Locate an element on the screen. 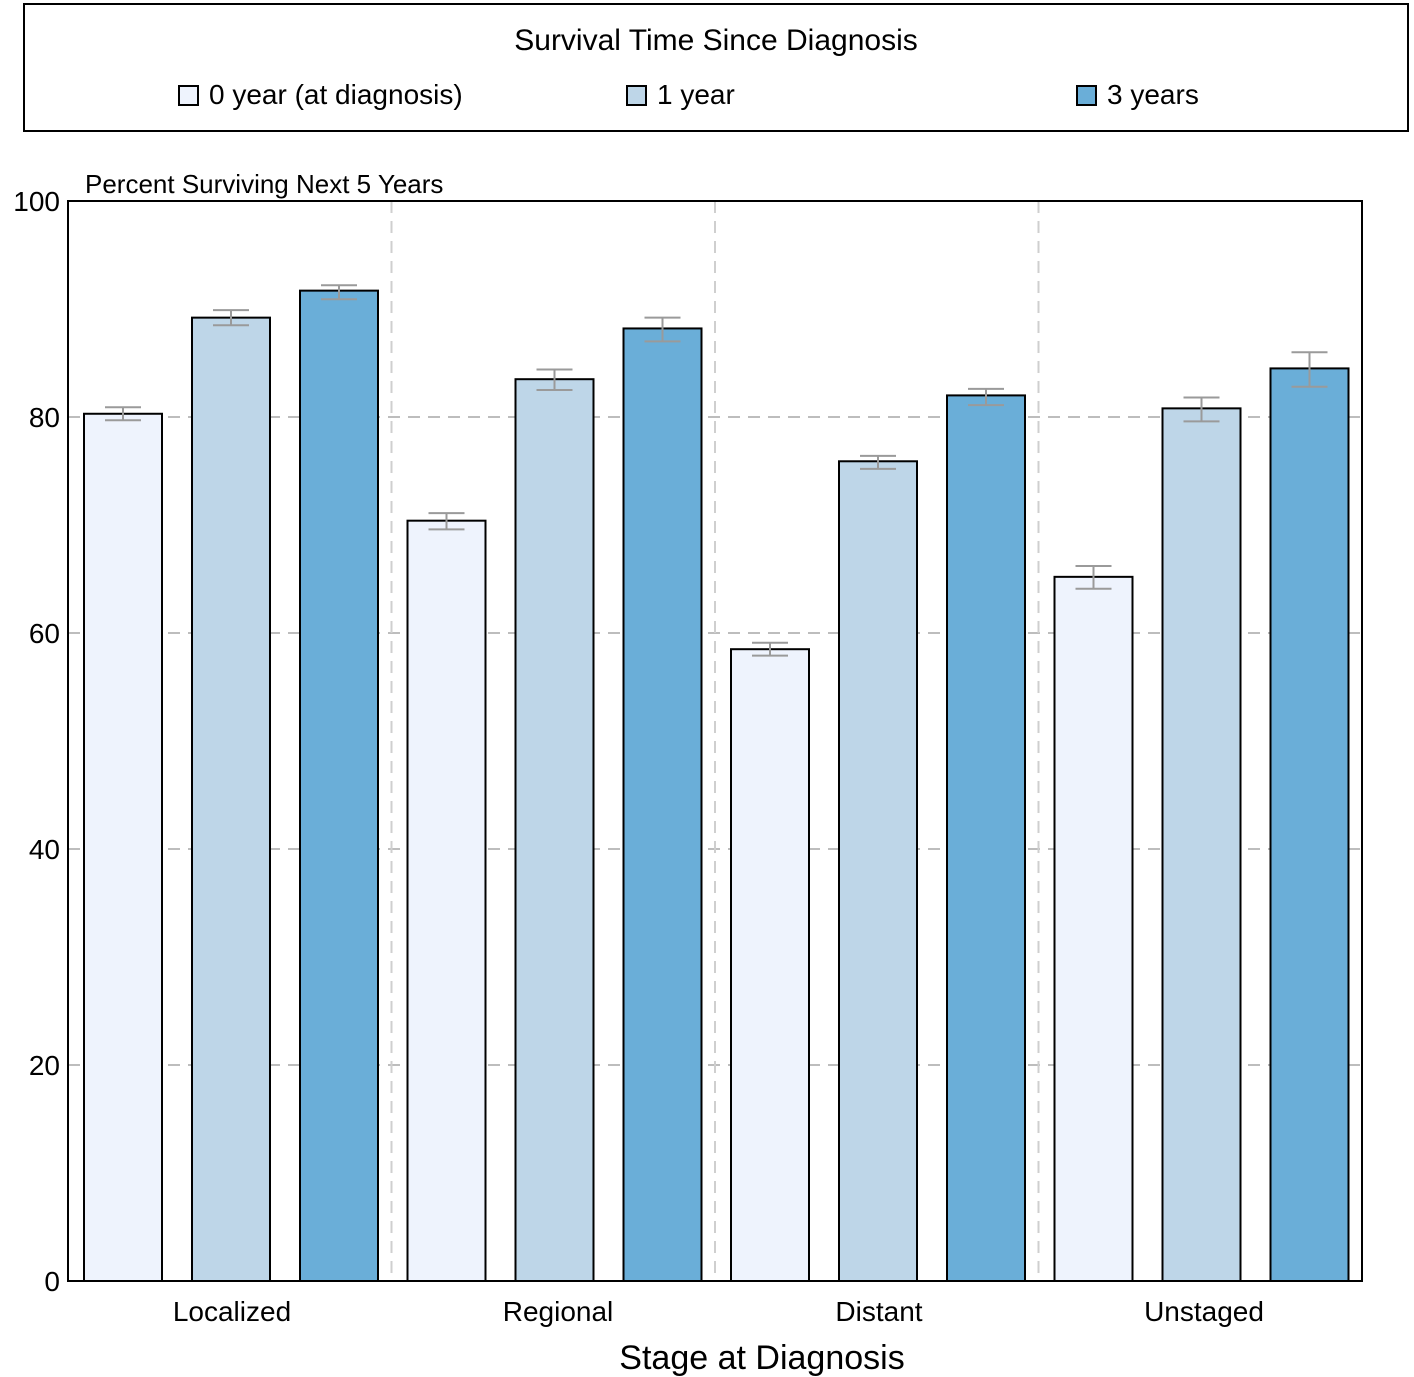  bar-localized-s0 is located at coordinates (123, 847).